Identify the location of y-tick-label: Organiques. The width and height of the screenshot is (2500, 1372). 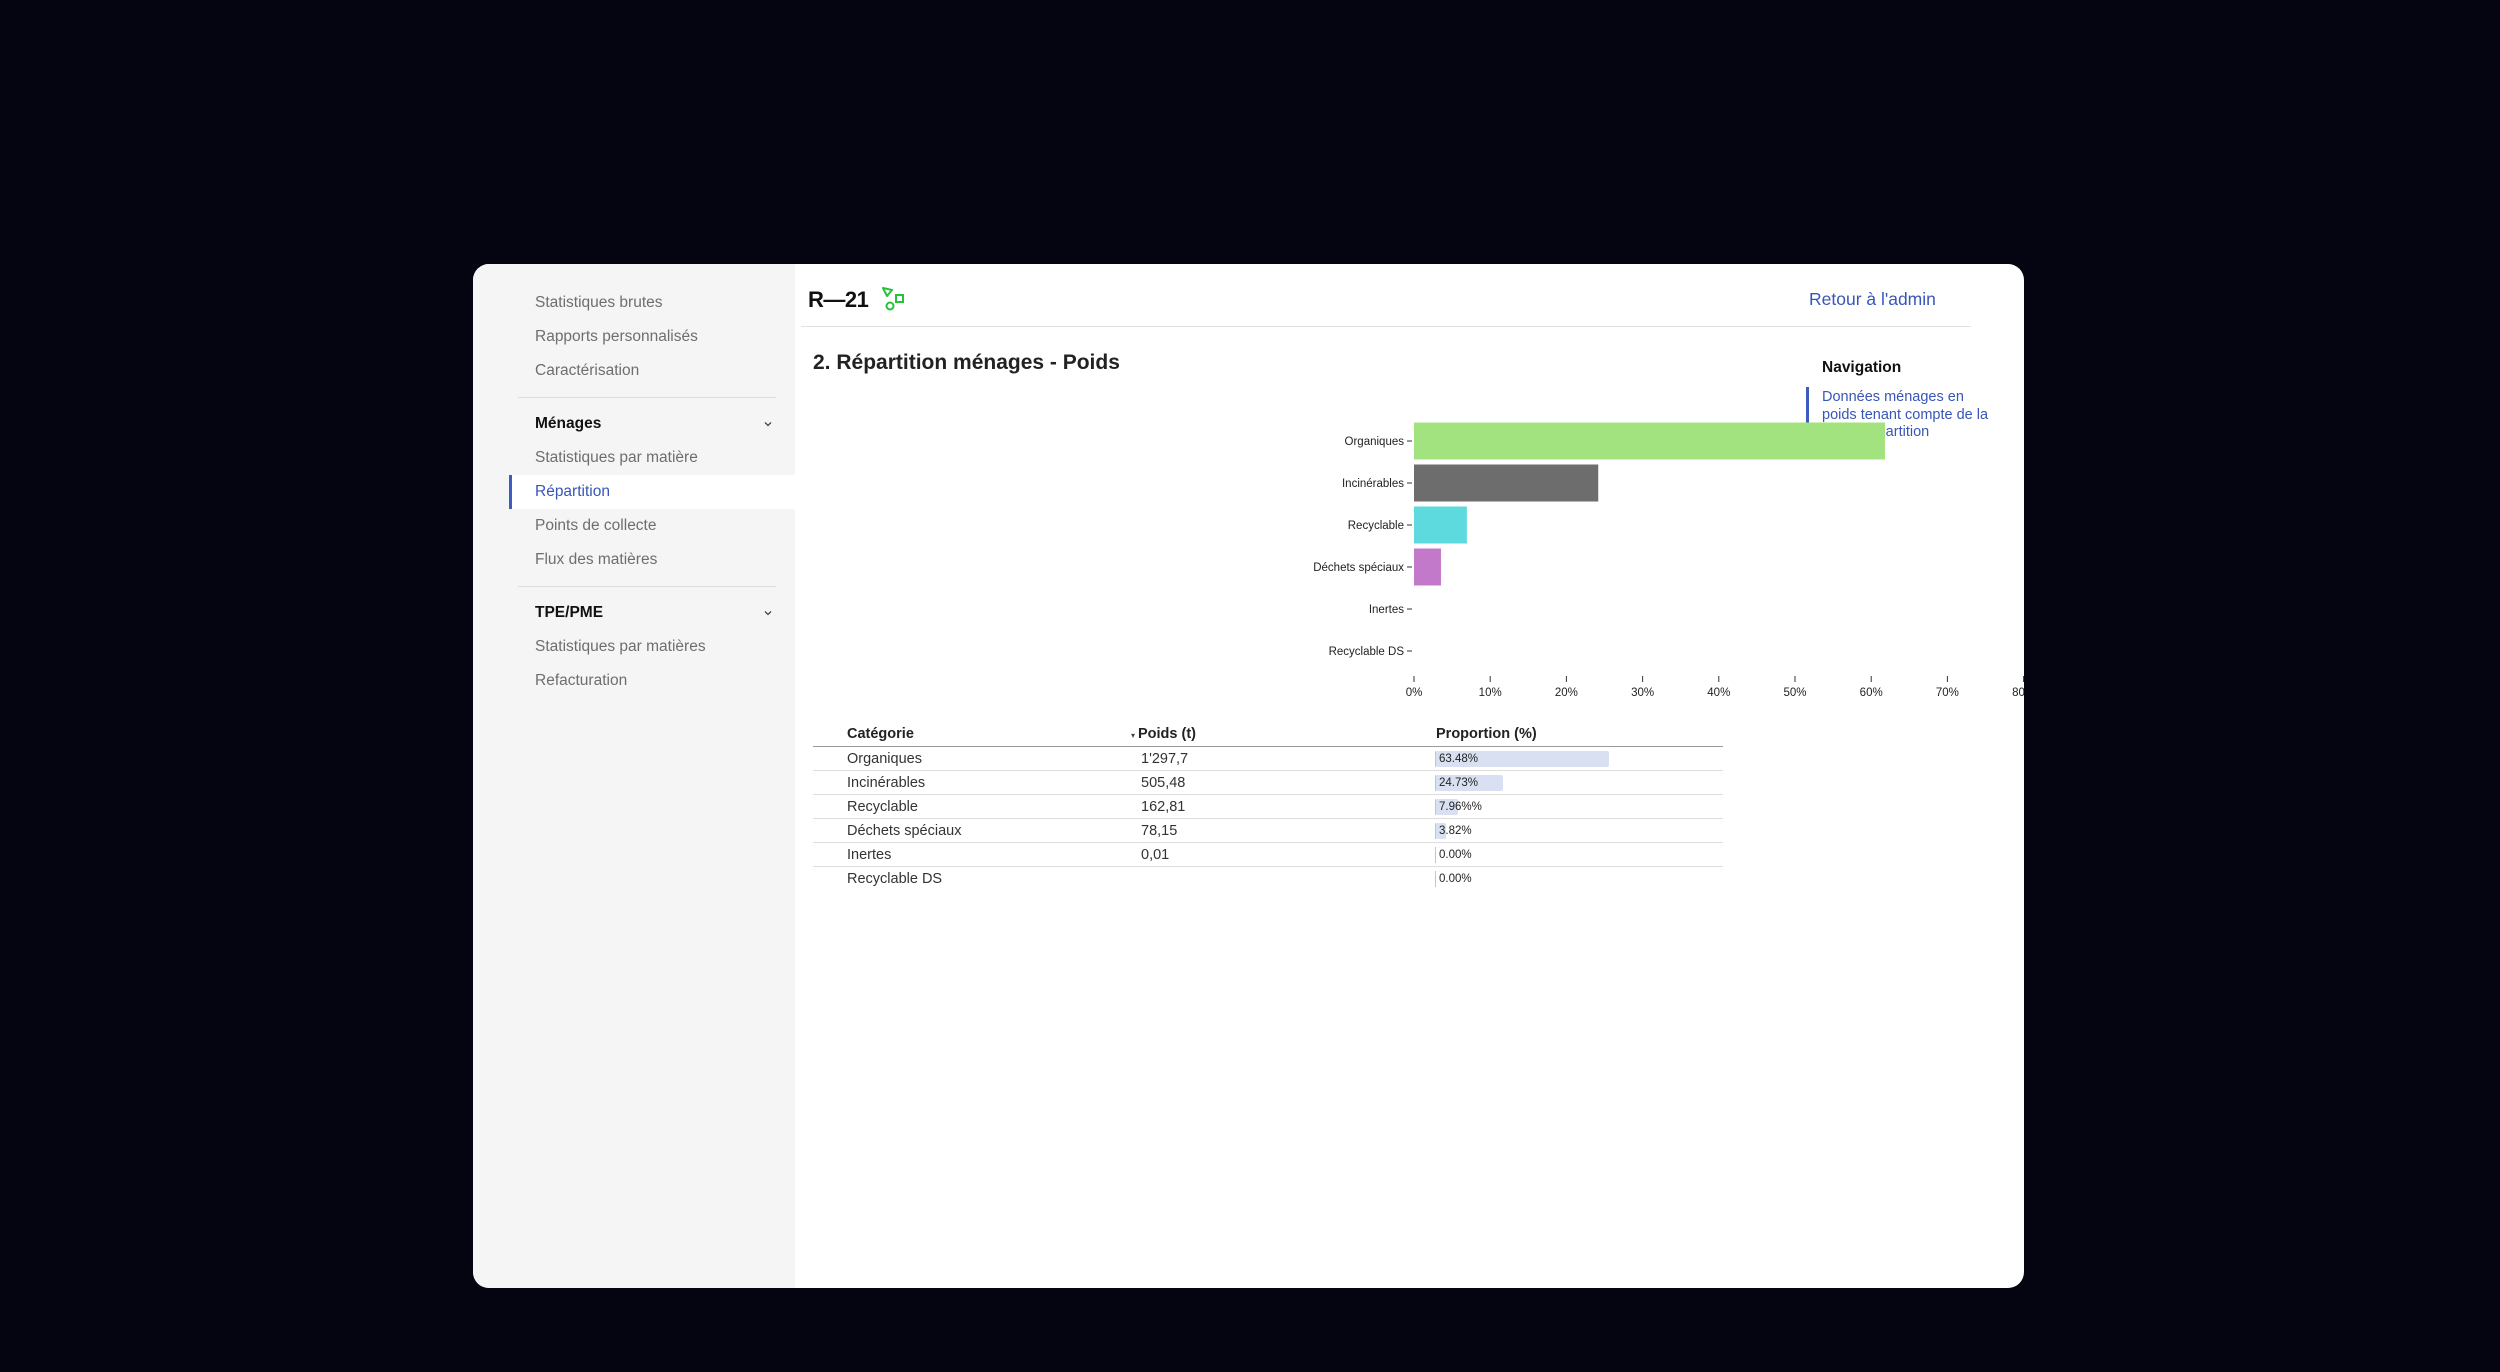
(1375, 442).